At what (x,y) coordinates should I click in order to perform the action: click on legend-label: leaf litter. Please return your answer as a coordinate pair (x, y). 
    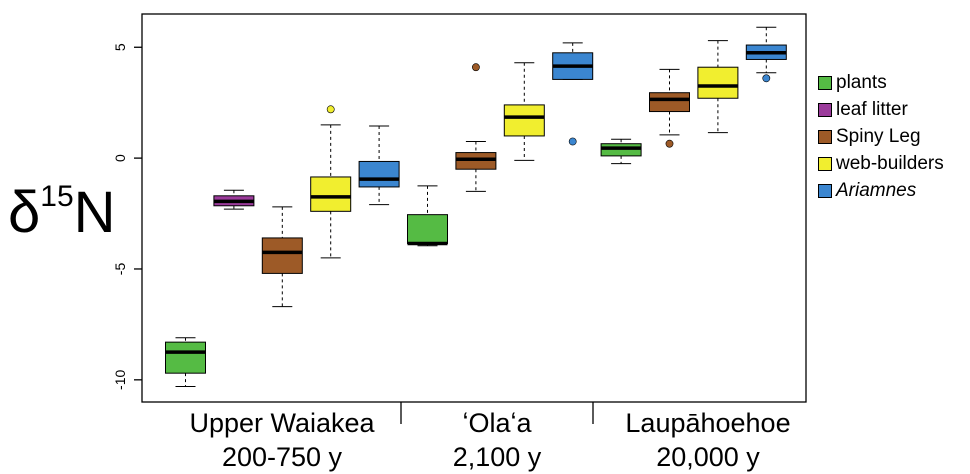
    Looking at the image, I should click on (872, 109).